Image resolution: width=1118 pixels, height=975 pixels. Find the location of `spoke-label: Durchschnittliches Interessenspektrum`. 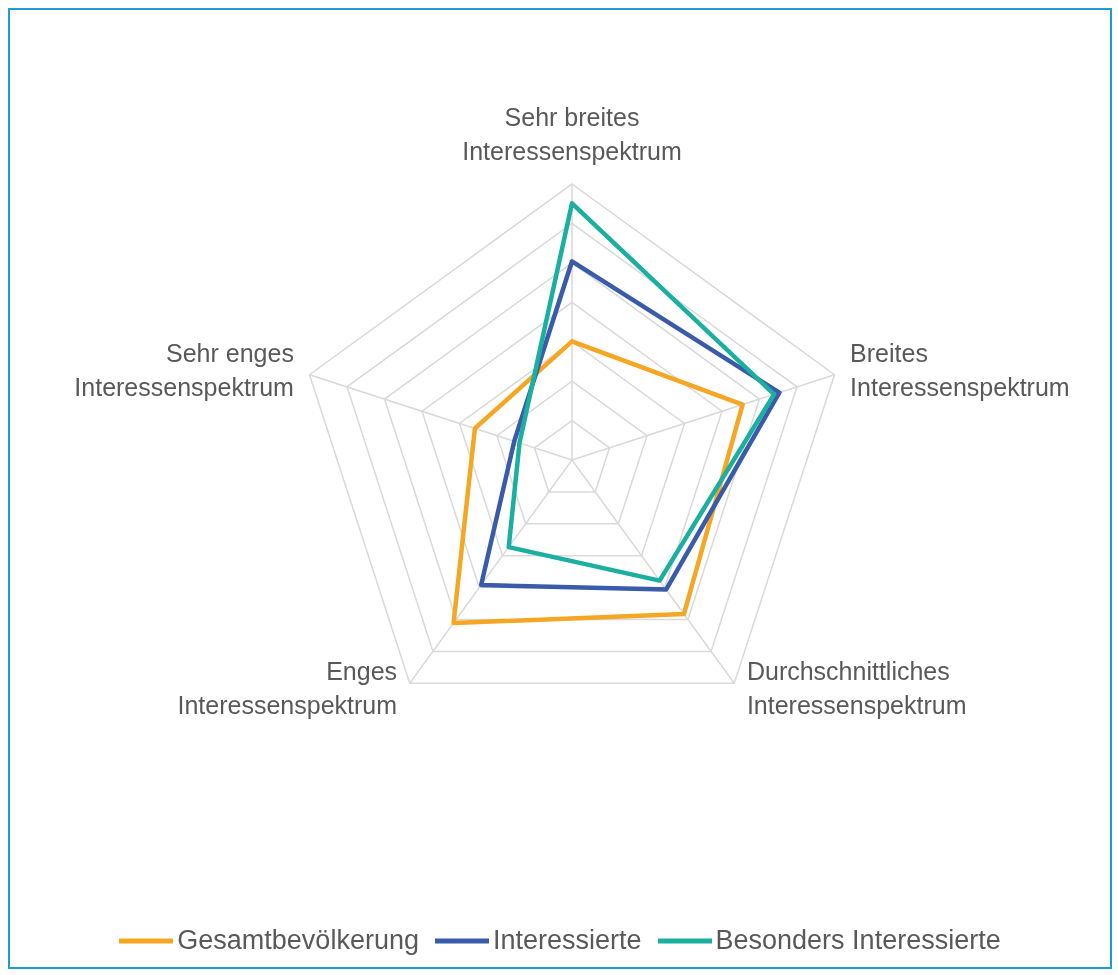

spoke-label: Durchschnittliches Interessenspektrum is located at coordinates (856, 687).